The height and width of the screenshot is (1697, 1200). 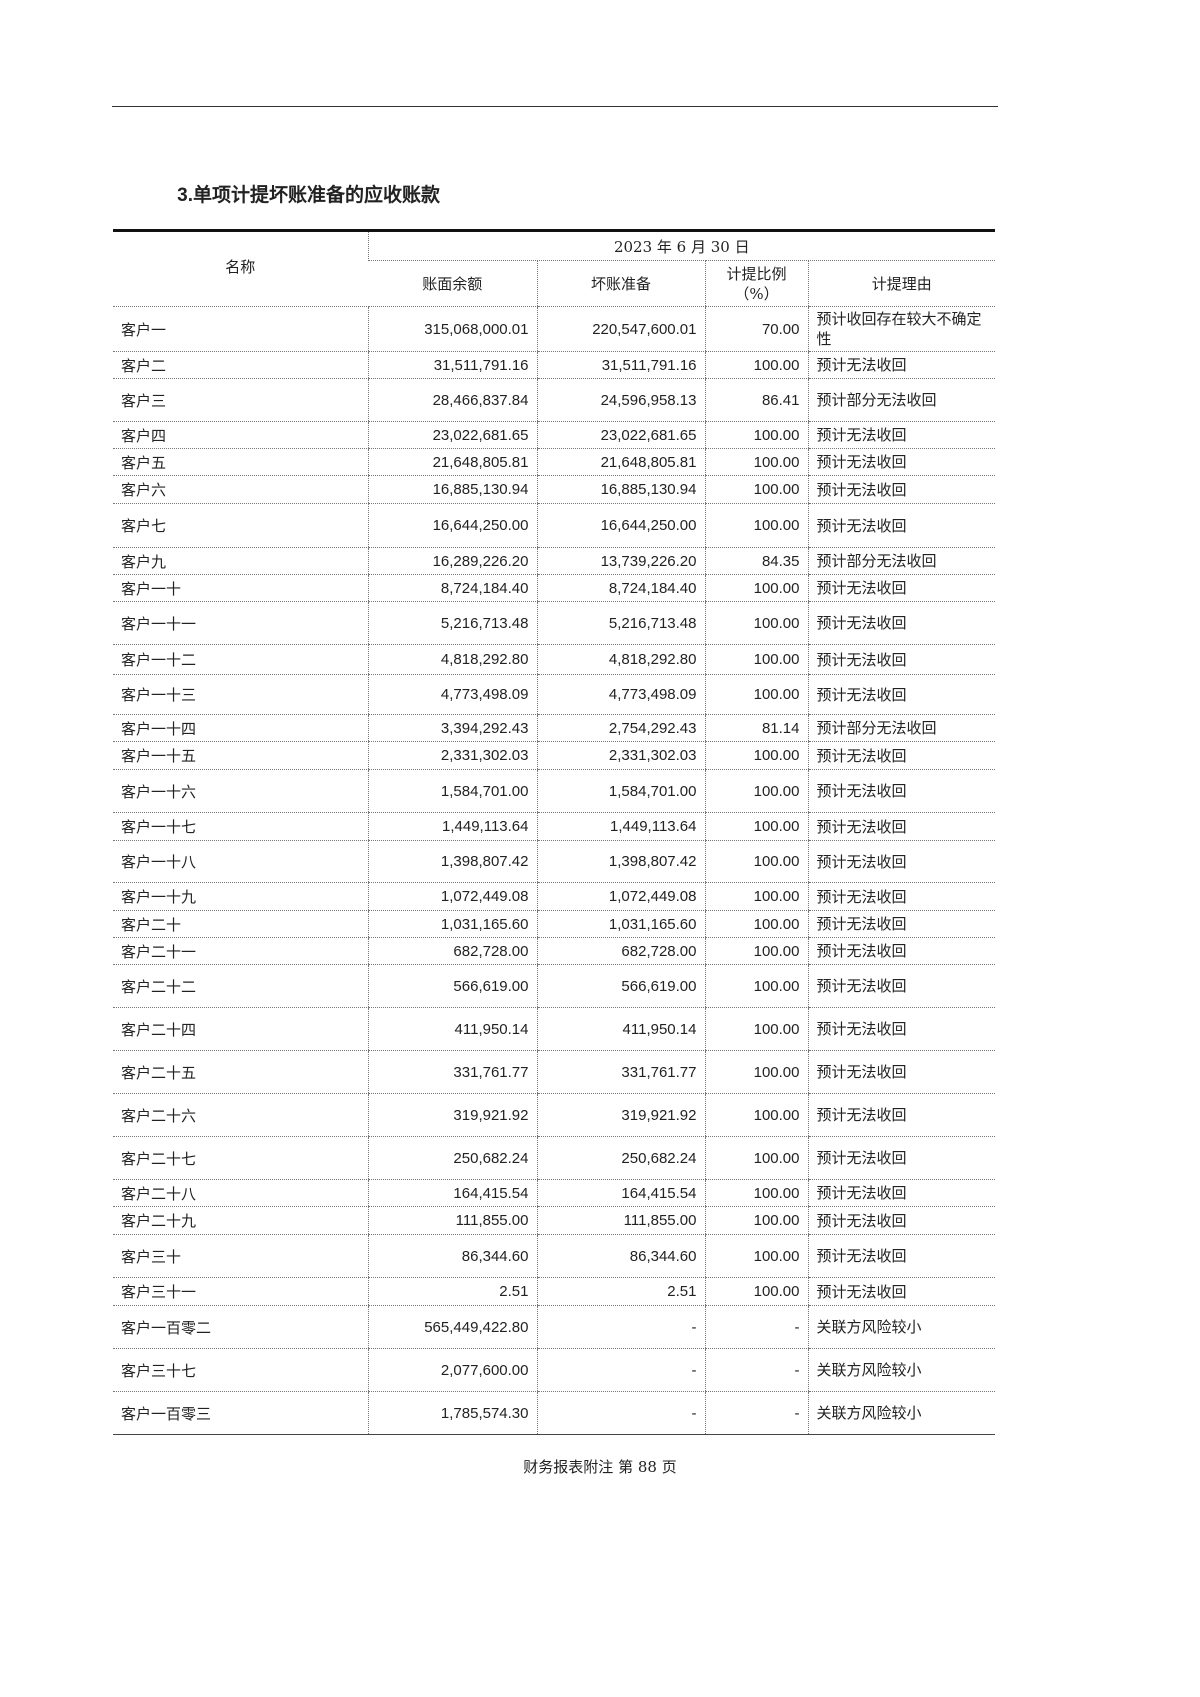 What do you see at coordinates (620, 896) in the screenshot?
I see `bad-debt-provision: 1,072,449.08` at bounding box center [620, 896].